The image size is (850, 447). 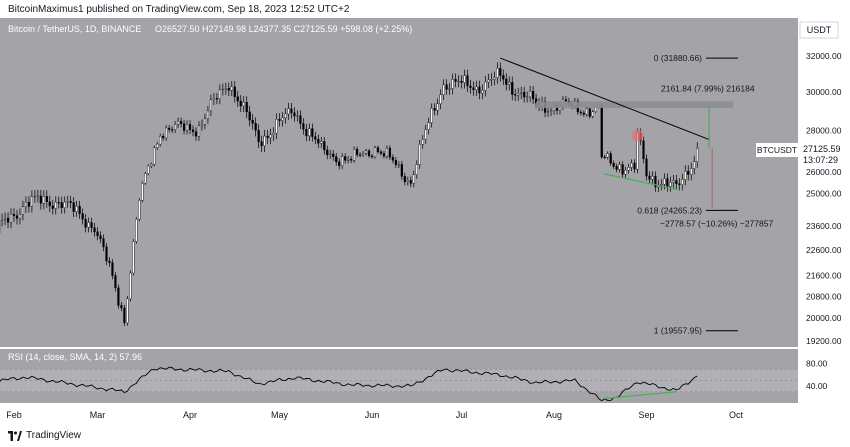 What do you see at coordinates (824, 296) in the screenshot?
I see `y-tick-label: 20800.00` at bounding box center [824, 296].